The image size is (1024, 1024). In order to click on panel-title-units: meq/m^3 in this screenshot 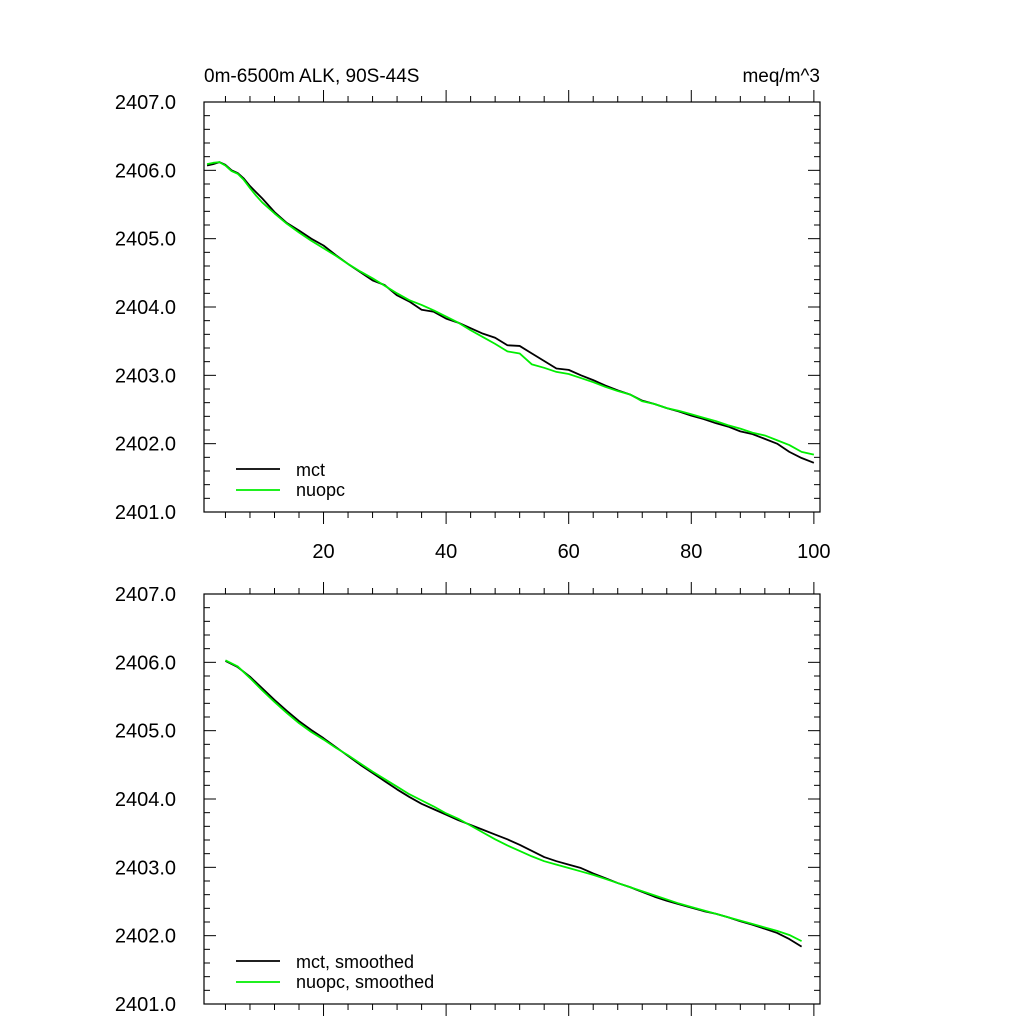, I will do `click(781, 76)`.